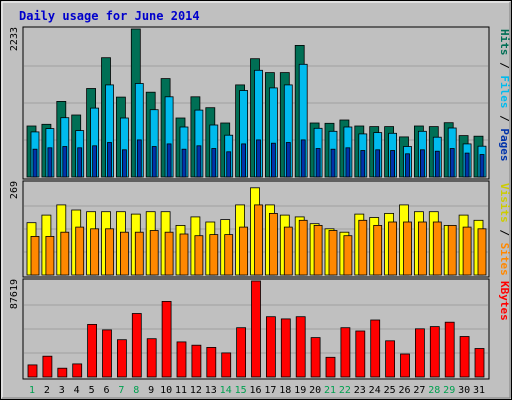 This screenshot has height=404, width=512. What do you see at coordinates (390, 390) in the screenshot?
I see `x-label-day-25: 25` at bounding box center [390, 390].